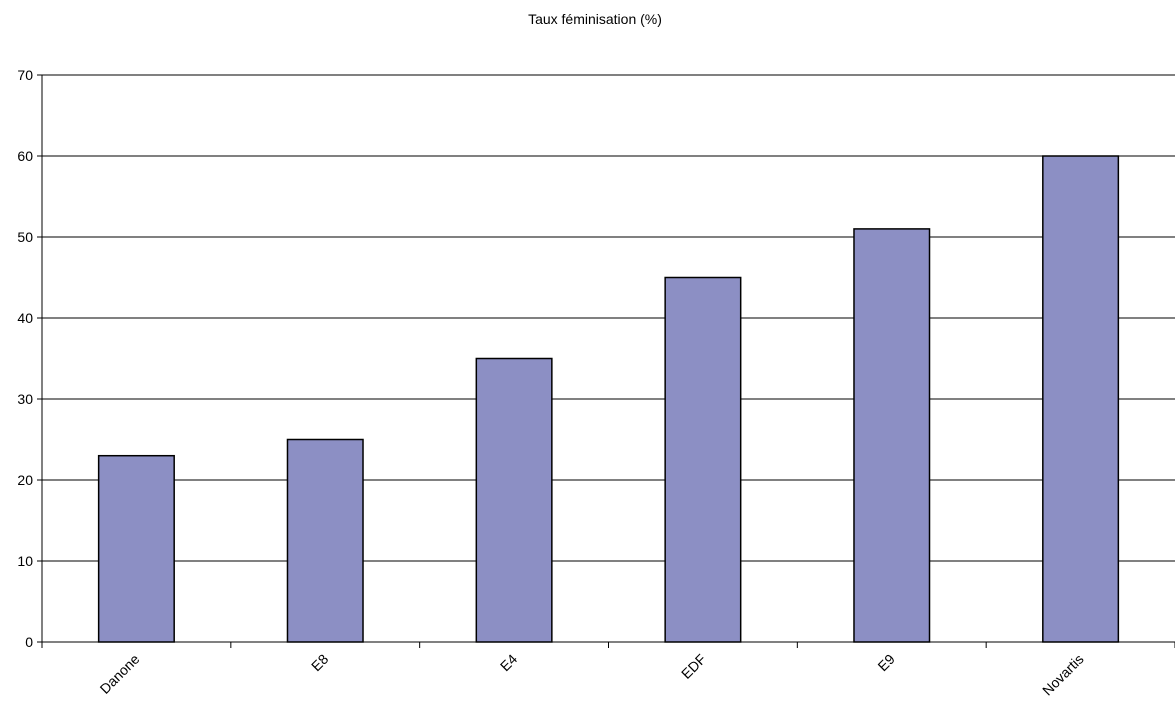 Image resolution: width=1175 pixels, height=720 pixels. What do you see at coordinates (25, 358) in the screenshot?
I see `y-tick-labels: 0 10 20 30 40 50 60 70` at bounding box center [25, 358].